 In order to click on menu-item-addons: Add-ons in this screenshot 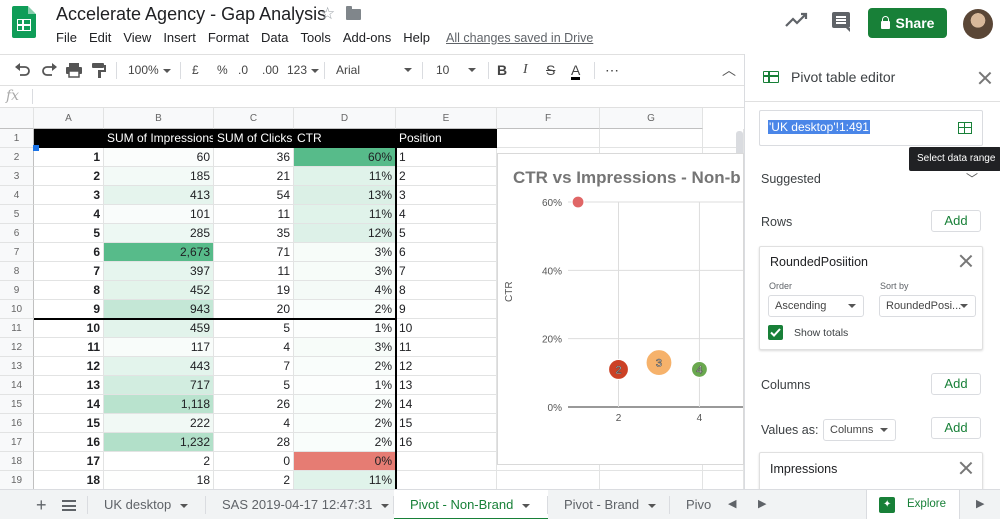, I will do `click(367, 37)`.